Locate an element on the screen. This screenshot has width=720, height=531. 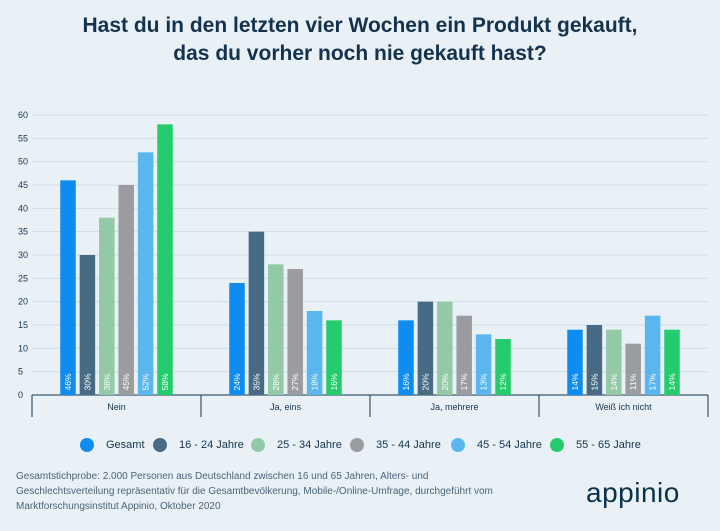
legend-item-gesamt: Gesamt is located at coordinates (112, 445).